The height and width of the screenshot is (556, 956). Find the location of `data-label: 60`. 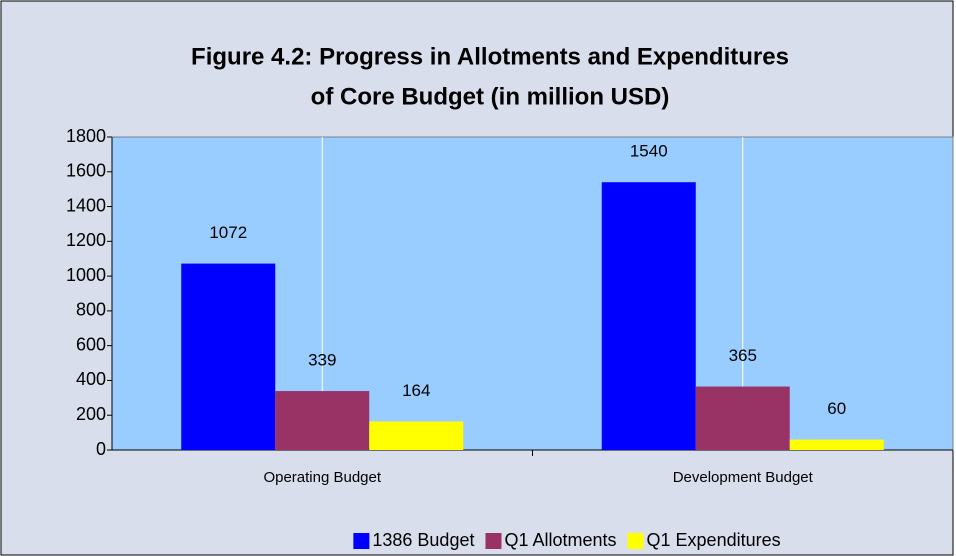

data-label: 60 is located at coordinates (836, 408).